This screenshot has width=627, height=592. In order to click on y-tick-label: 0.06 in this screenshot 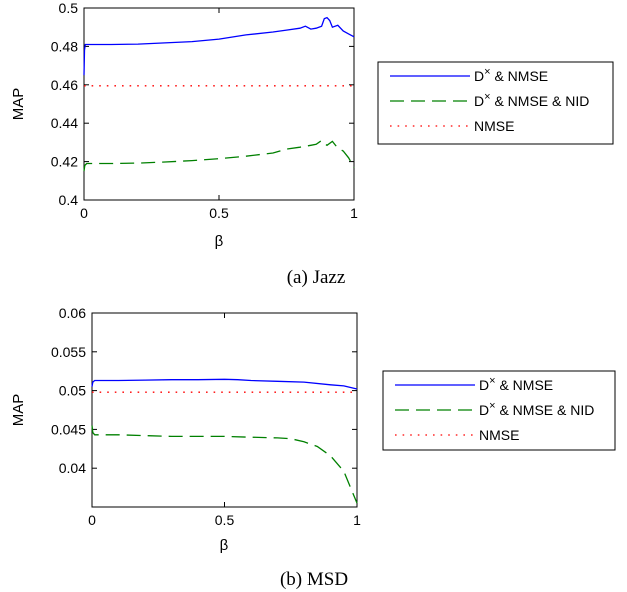, I will do `click(72, 313)`.